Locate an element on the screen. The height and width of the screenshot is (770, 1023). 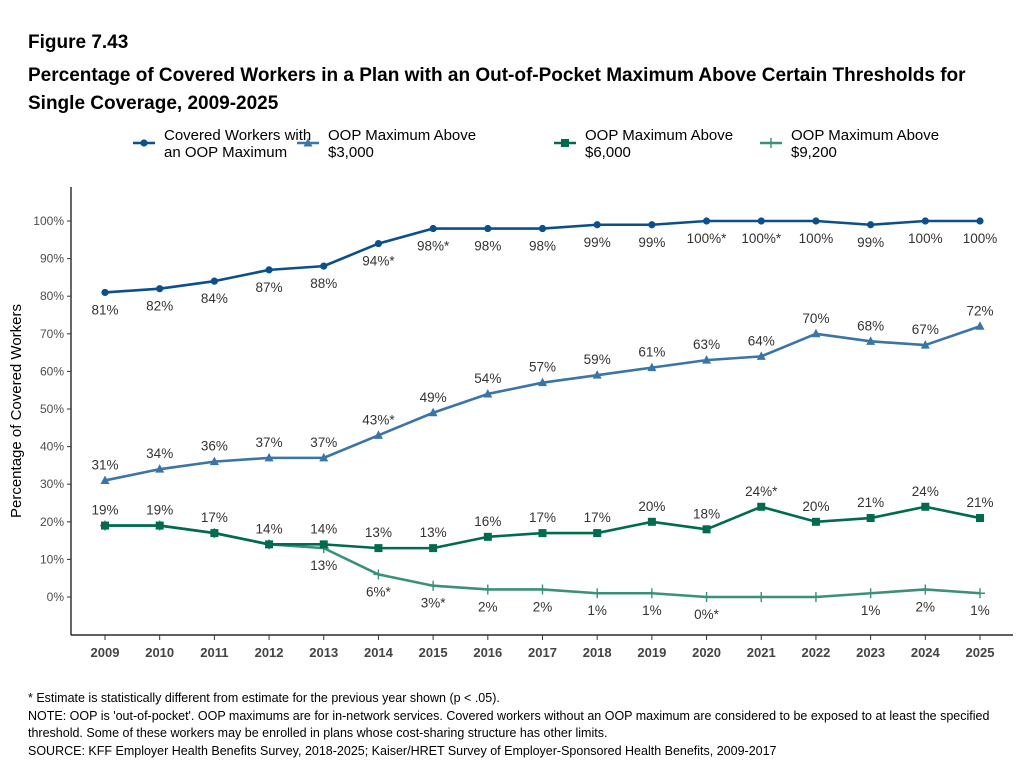
data-label: 98%* is located at coordinates (433, 246).